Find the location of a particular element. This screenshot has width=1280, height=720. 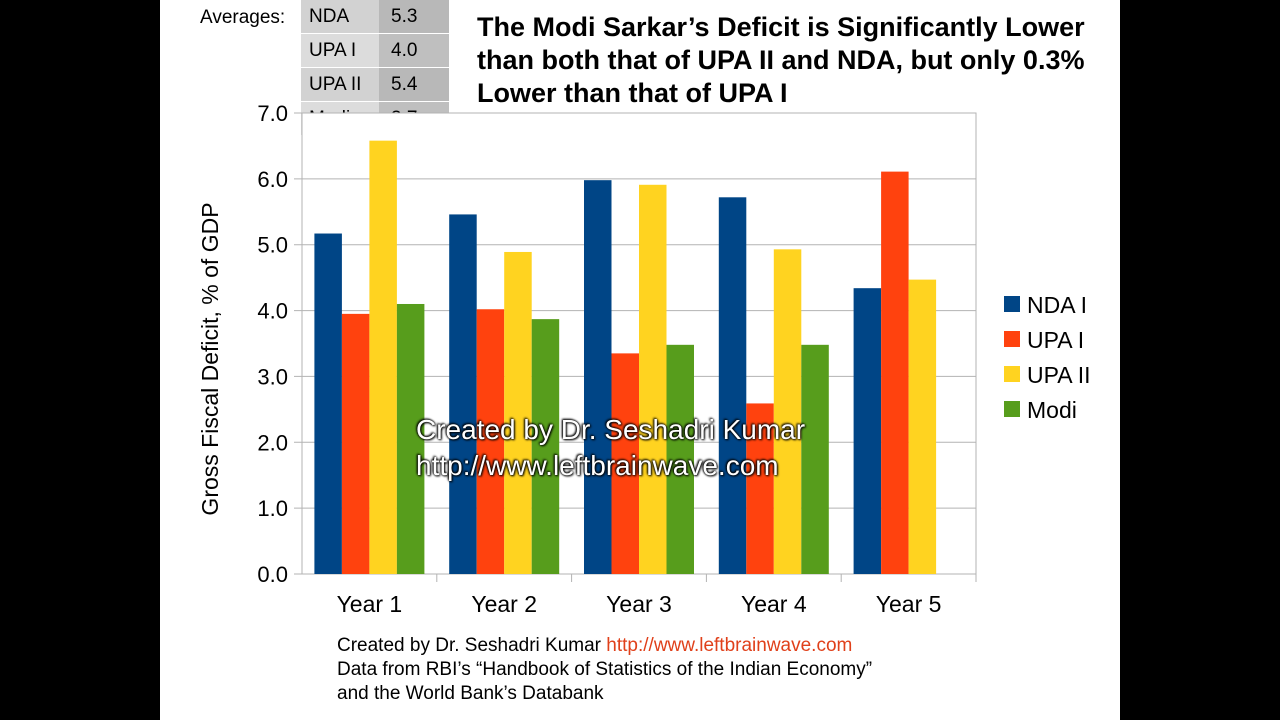

y-tick-label: 0.0 is located at coordinates (272, 574).